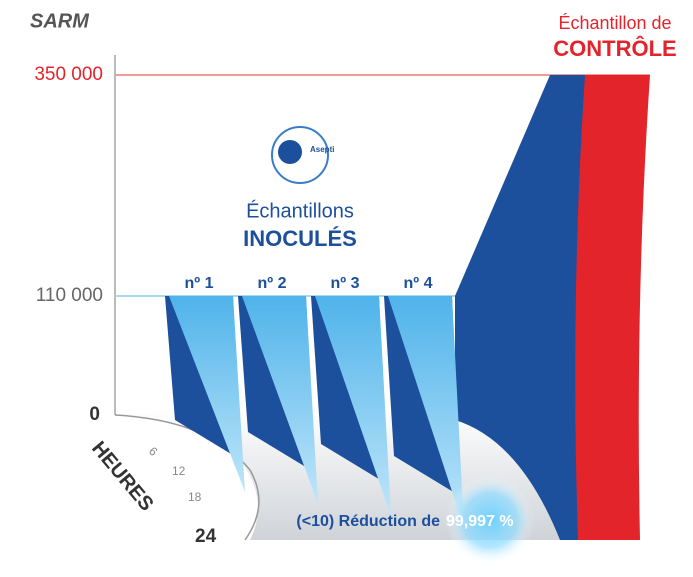 This screenshot has height=577, width=693. I want to click on glow, so click(490, 520).